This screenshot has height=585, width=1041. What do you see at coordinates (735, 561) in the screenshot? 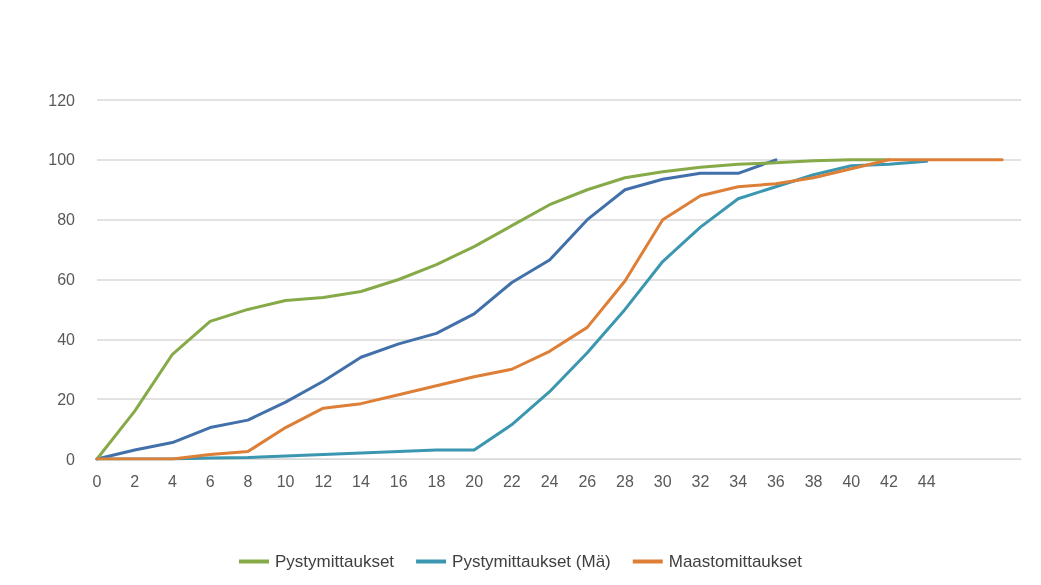
I see `legend-label: Maastomittaukset` at bounding box center [735, 561].